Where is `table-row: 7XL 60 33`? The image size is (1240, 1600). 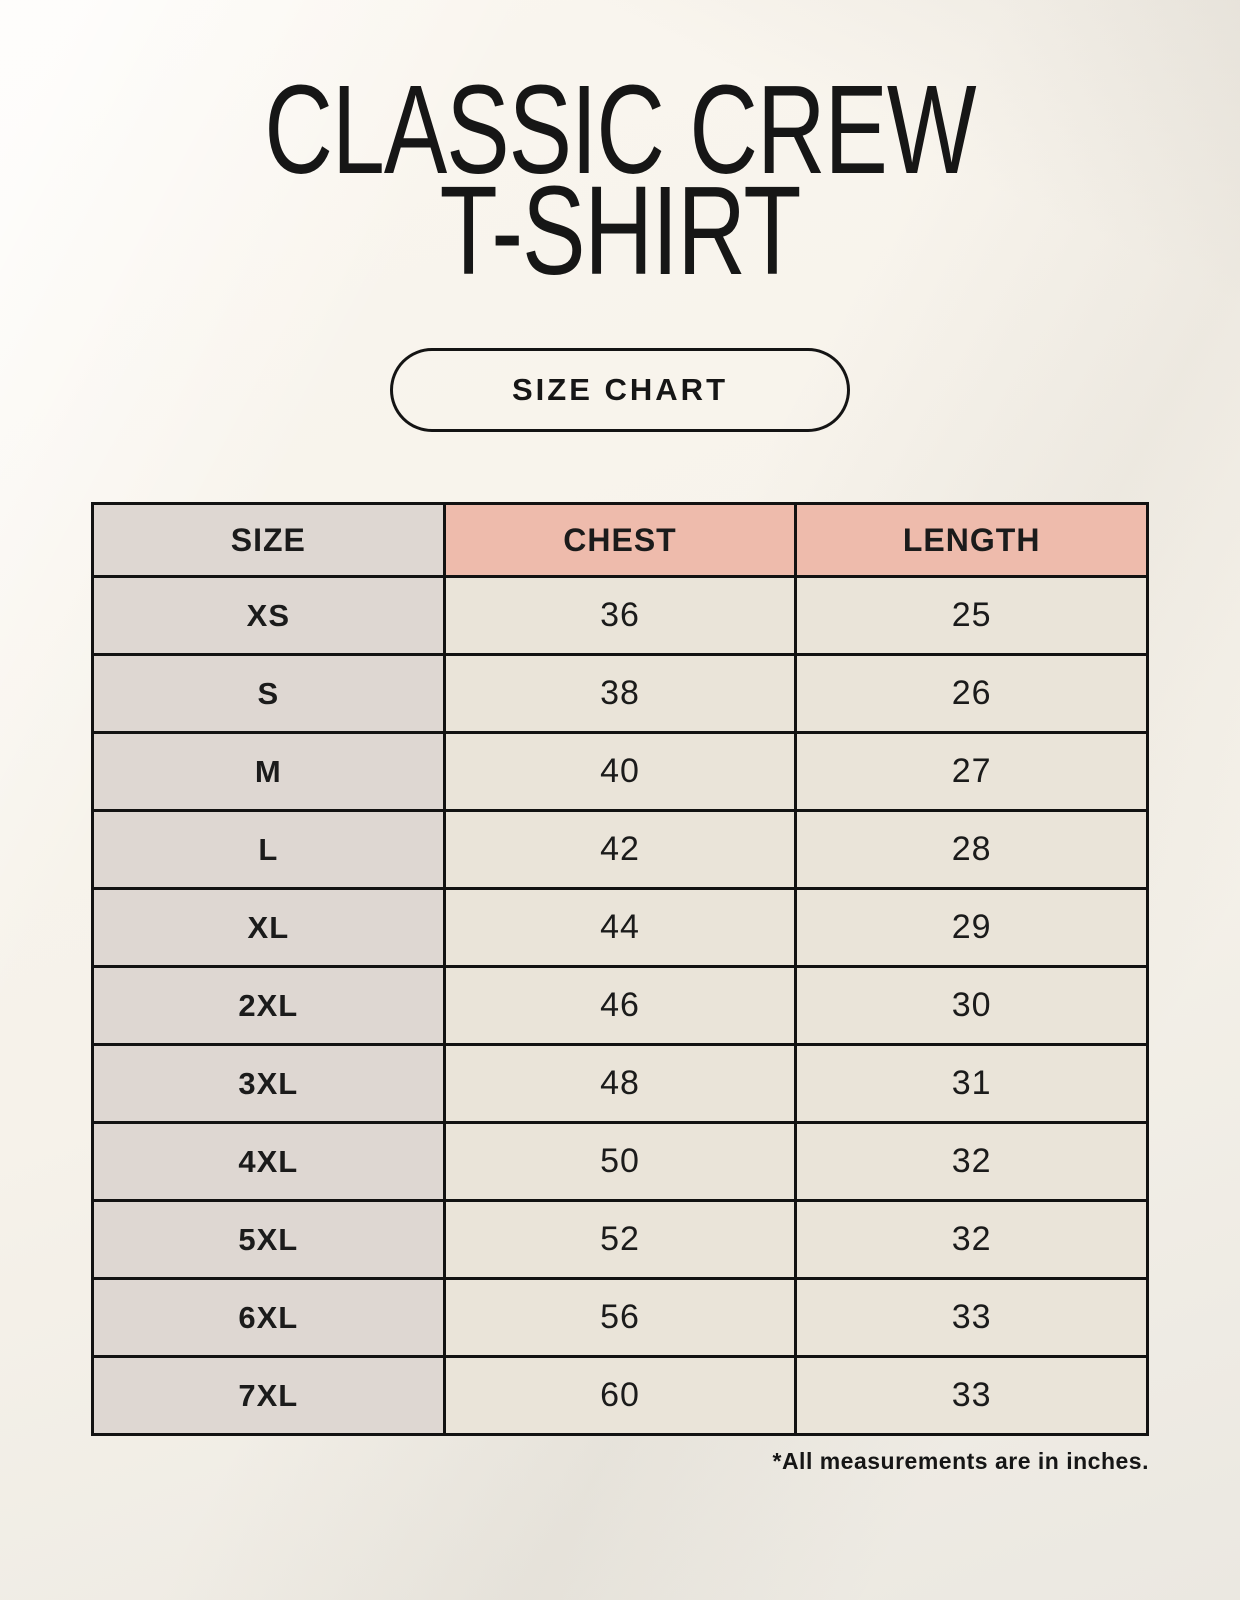
table-row: 7XL 60 33 is located at coordinates (620, 1395).